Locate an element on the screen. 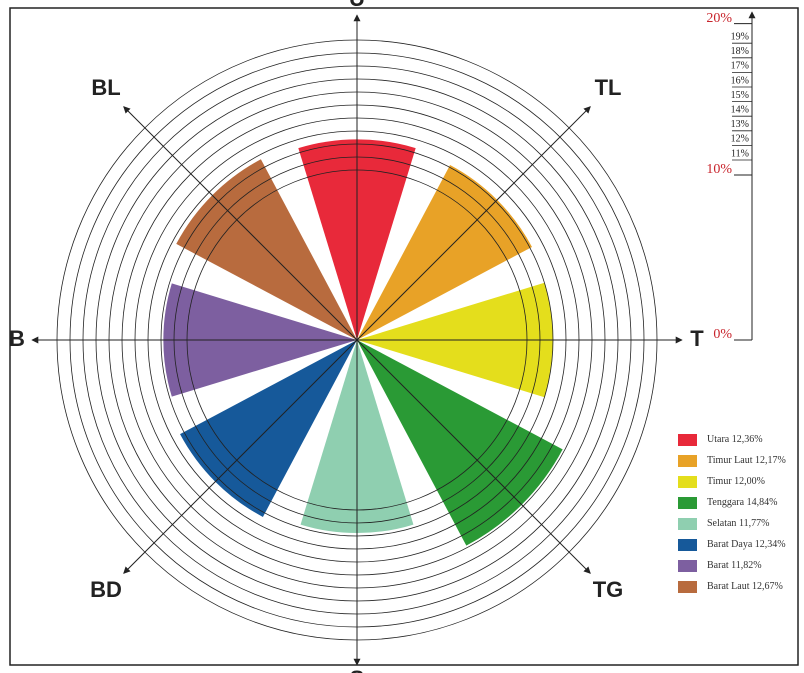 This screenshot has height=673, width=804. direction-label: TL is located at coordinates (608, 87).